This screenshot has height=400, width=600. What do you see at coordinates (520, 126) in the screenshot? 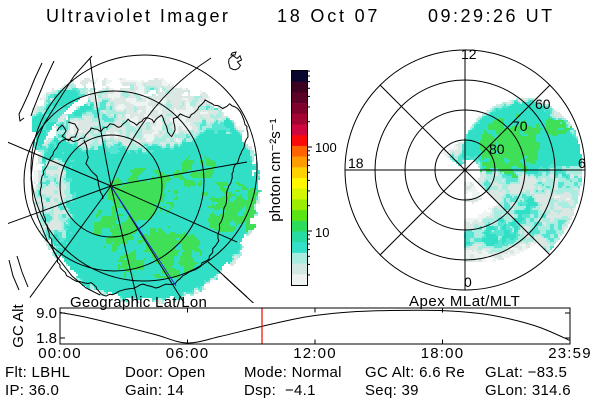
I see `svg-text: 70` at bounding box center [520, 126].